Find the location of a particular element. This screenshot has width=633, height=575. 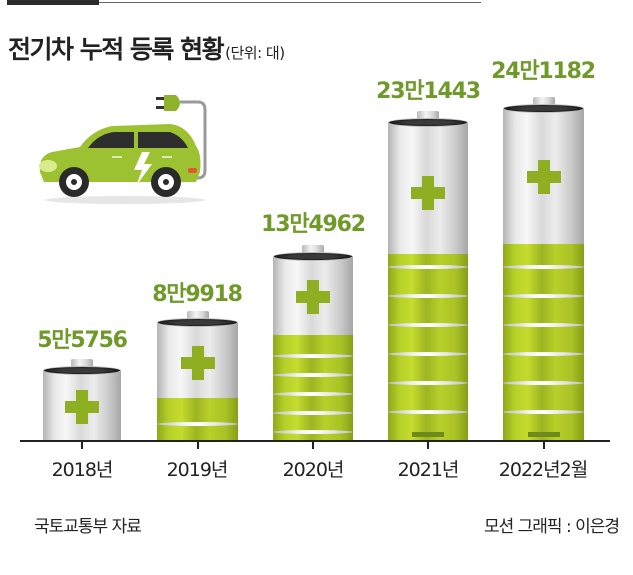

value-label-2021: 23만1443 is located at coordinates (428, 91).